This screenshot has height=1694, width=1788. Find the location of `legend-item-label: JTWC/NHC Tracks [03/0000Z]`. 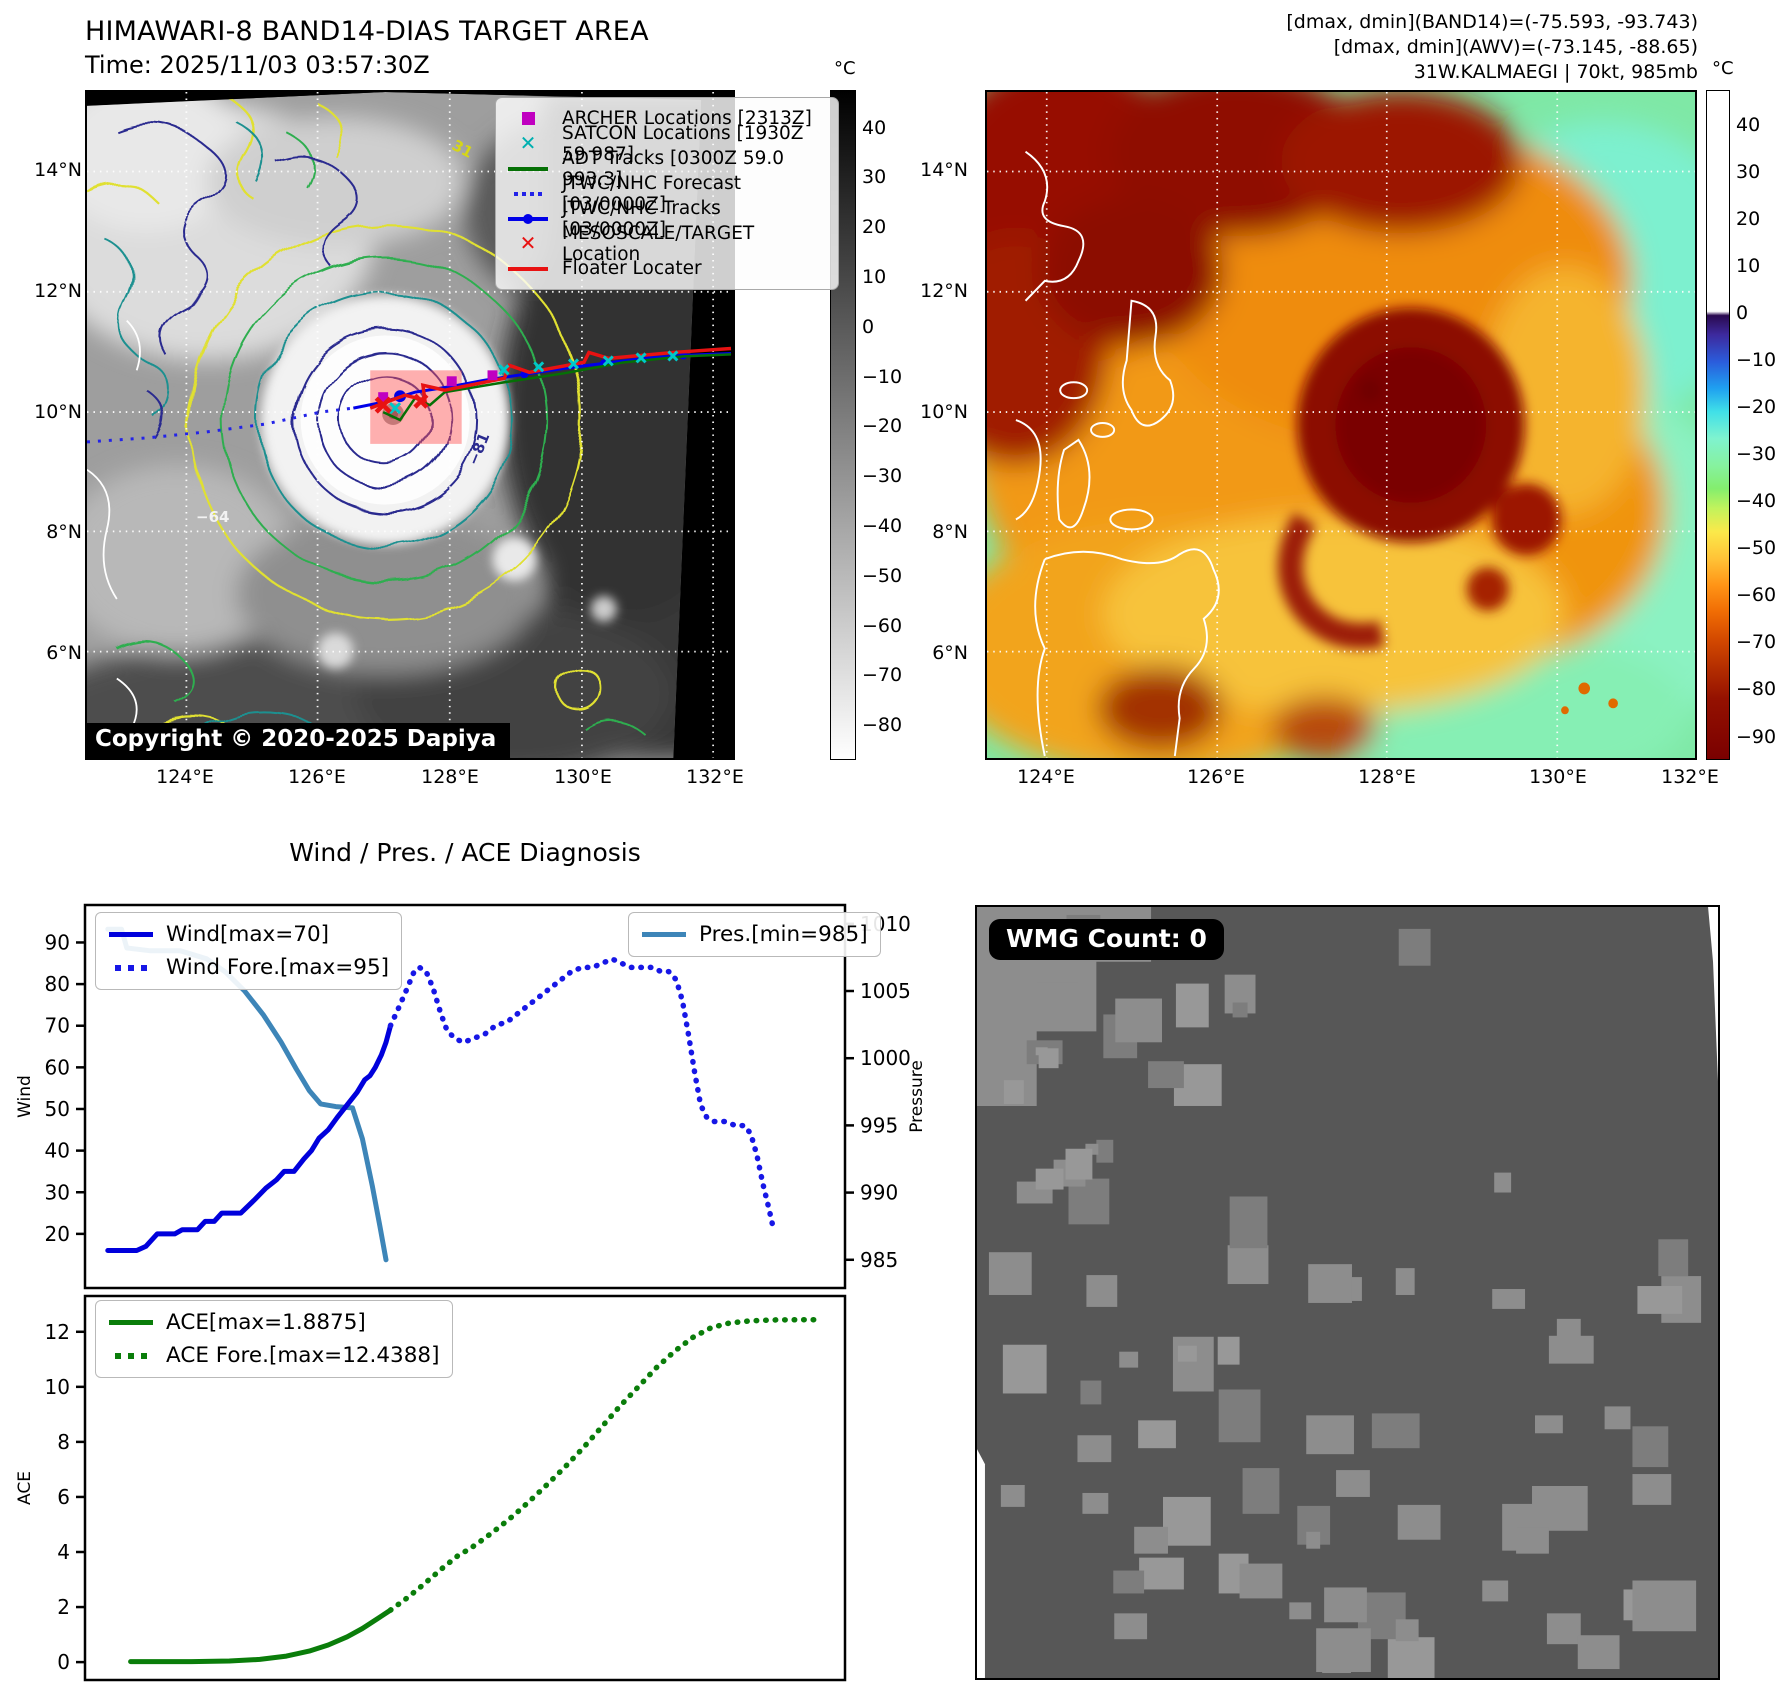

legend-item-label: JTWC/NHC Tracks [03/0000Z] is located at coordinates (641, 218).